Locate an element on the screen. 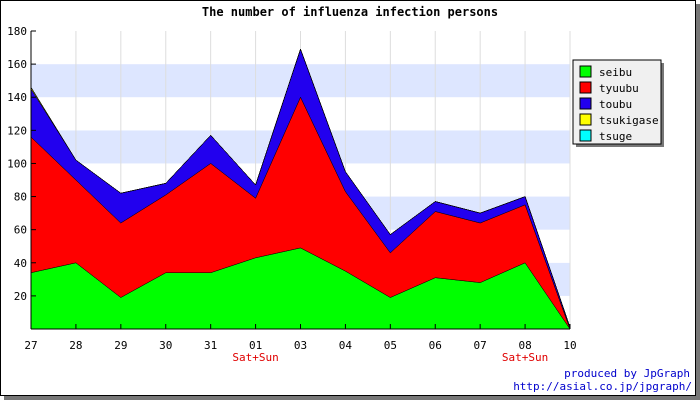 This screenshot has height=400, width=700. x-tick-label: 30 is located at coordinates (165, 345).